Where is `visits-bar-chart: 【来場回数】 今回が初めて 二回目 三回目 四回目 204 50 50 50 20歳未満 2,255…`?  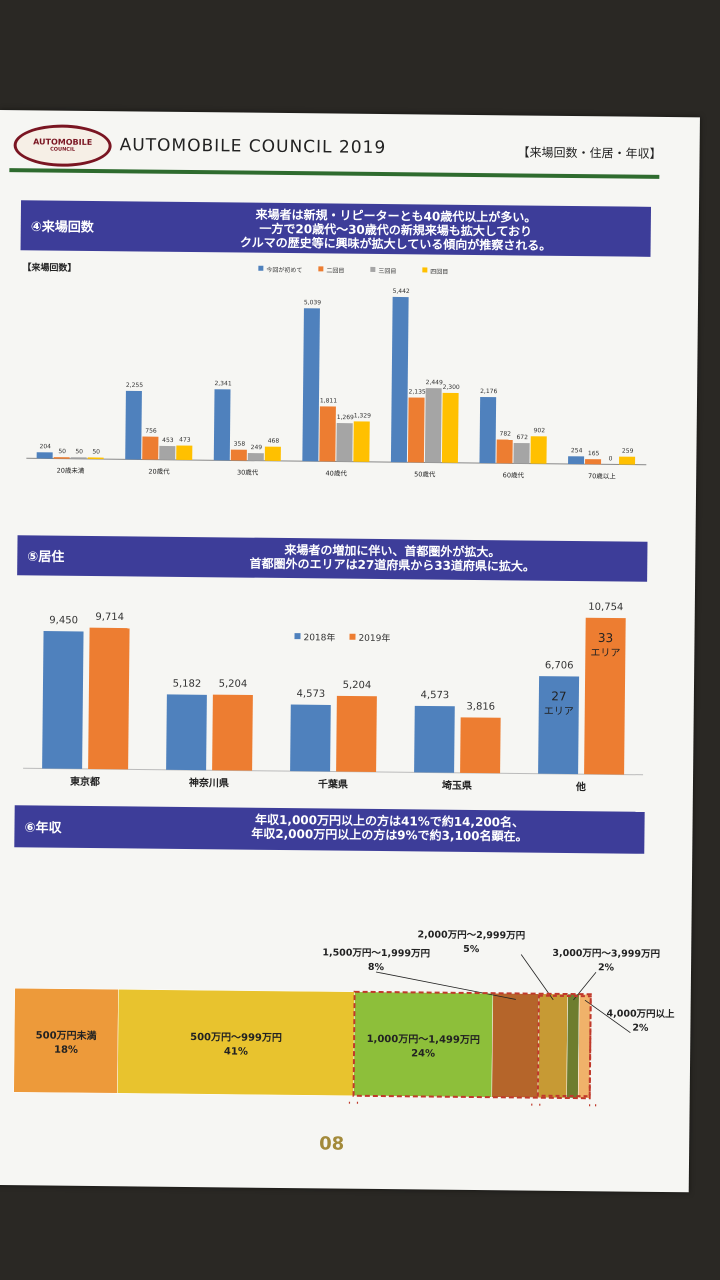
visits-bar-chart: 【来場回数】 今回が初めて 二回目 三回目 四回目 204 50 50 50 20歳未満 2,255… is located at coordinates (334, 370).